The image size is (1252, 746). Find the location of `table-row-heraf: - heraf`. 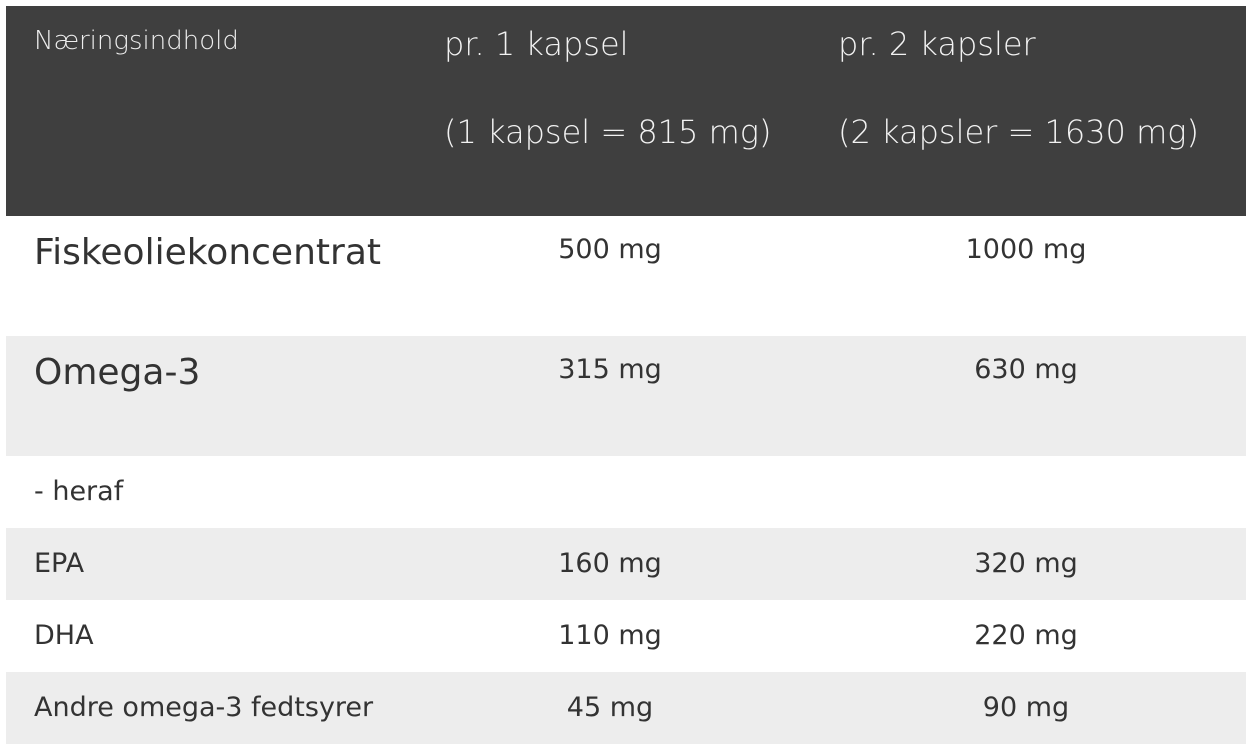

table-row-heraf: - heraf is located at coordinates (626, 492).